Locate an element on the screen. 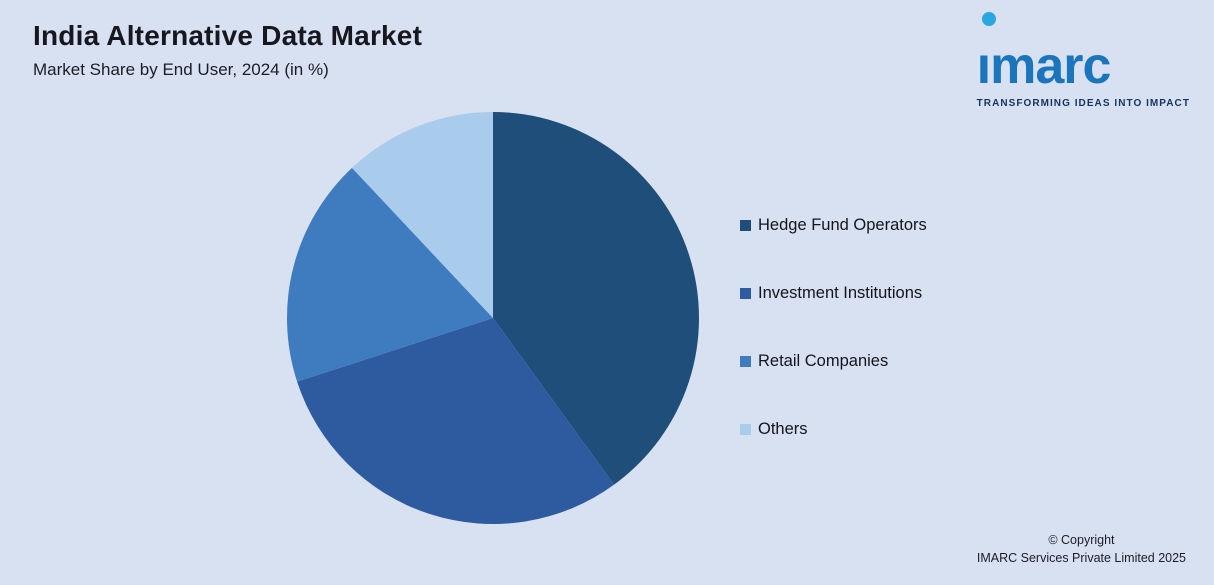 This screenshot has height=585, width=1214. imarc-logo: ımarc TRANSFORMING IDEAS INTO IMPACT is located at coordinates (1083, 60).